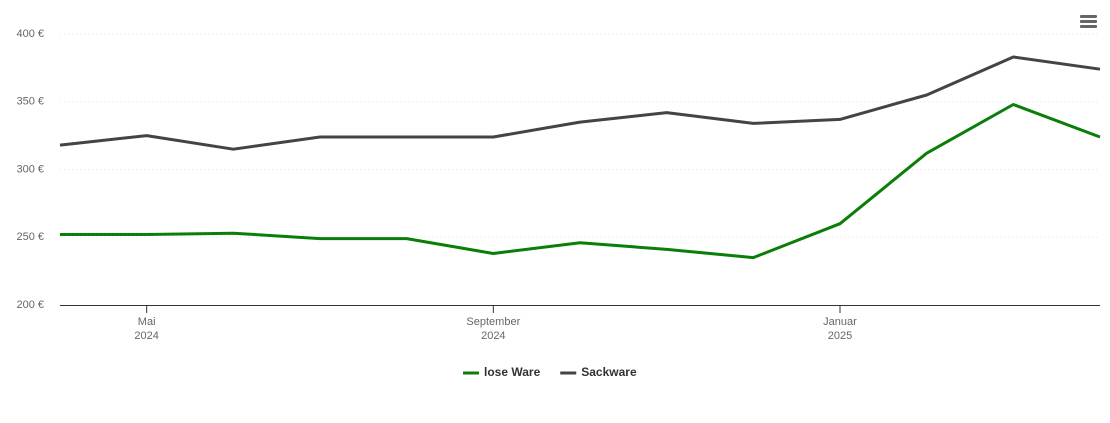  Describe the element at coordinates (493, 329) in the screenshot. I see `x-tick-label: September 2024` at that location.